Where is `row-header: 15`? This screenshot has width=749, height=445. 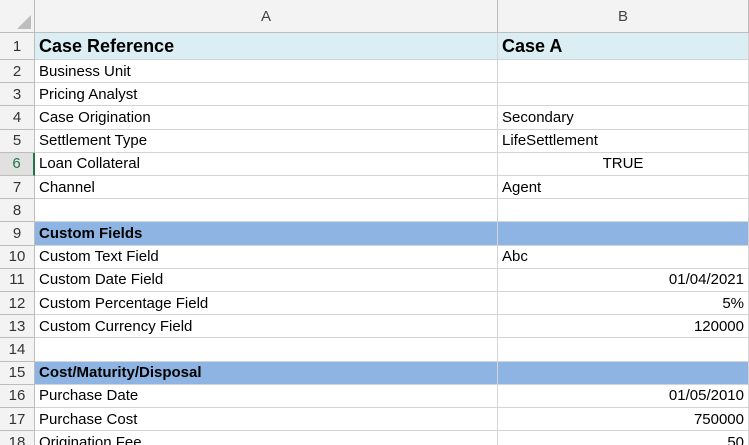
row-header: 15 is located at coordinates (17, 373).